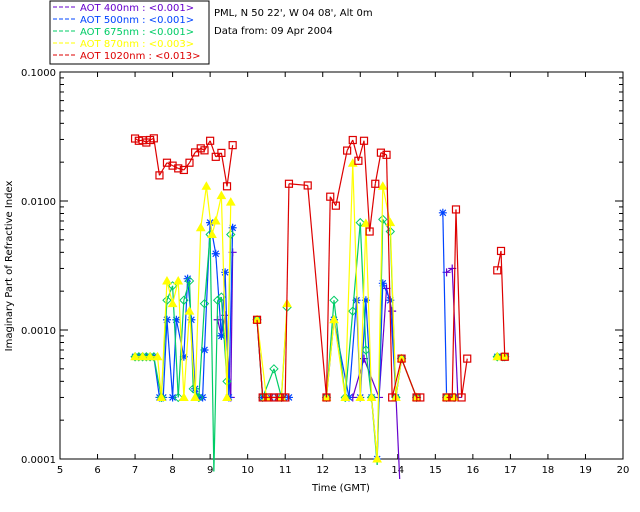 The image size is (640, 512). What do you see at coordinates (247, 470) in the screenshot?
I see `x-tick-label: 10` at bounding box center [247, 470].